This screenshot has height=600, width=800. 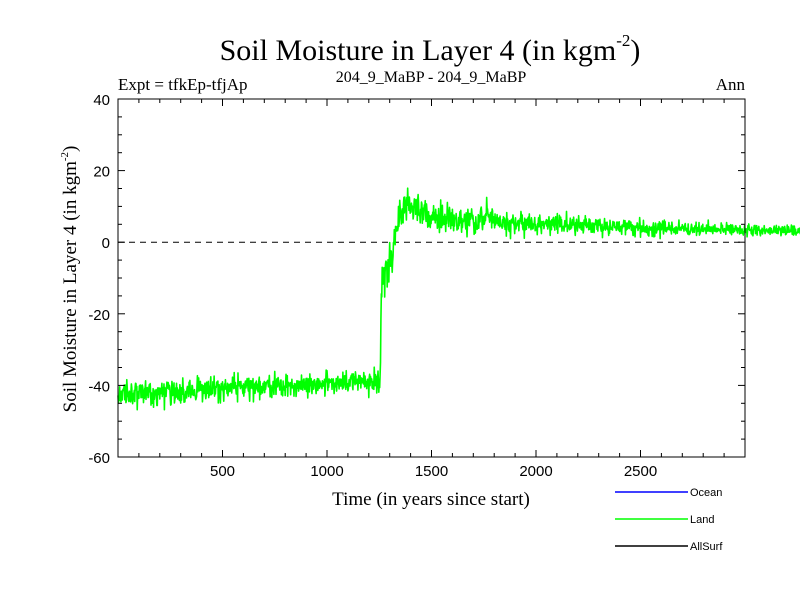 What do you see at coordinates (99, 315) in the screenshot?
I see `y-tick-label: -20` at bounding box center [99, 315].